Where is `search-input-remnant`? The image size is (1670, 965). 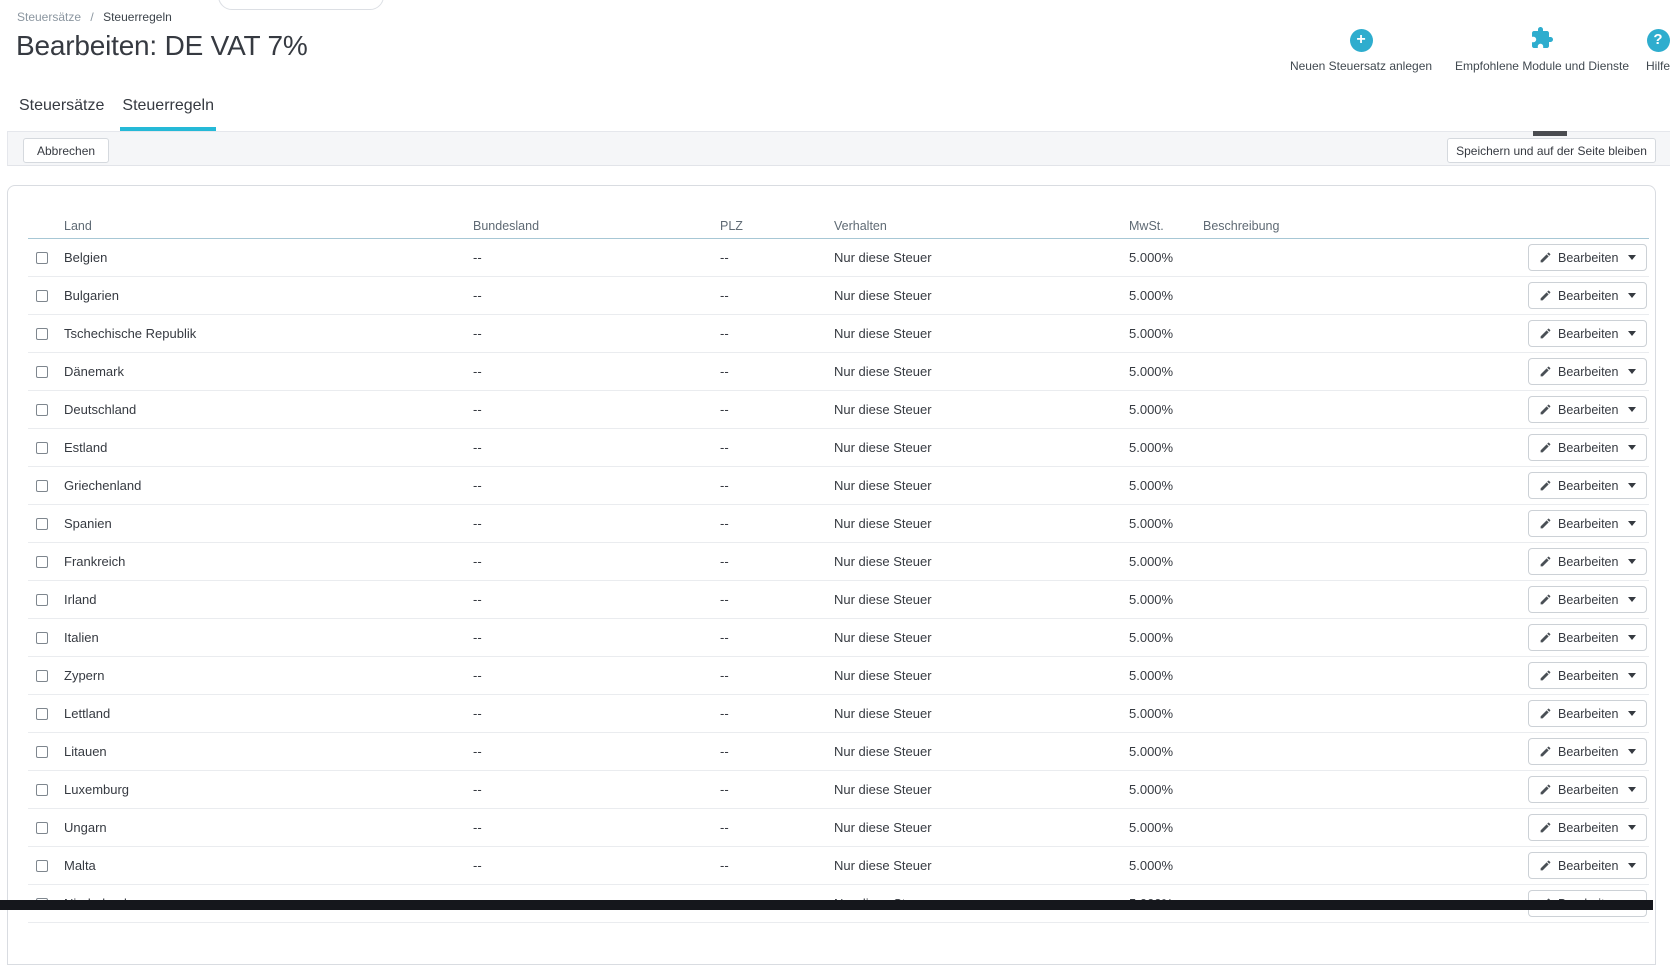 search-input-remnant is located at coordinates (301, 5).